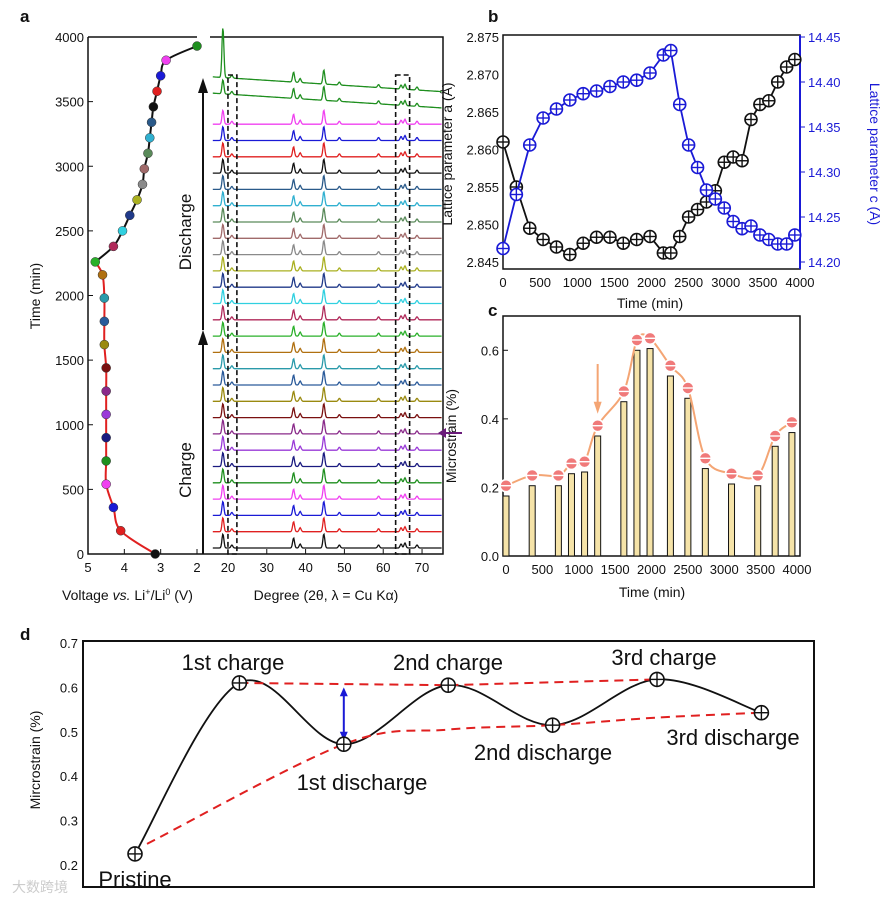 The height and width of the screenshot is (909, 880). I want to click on c-xtick-label: 4000, so click(797, 569).